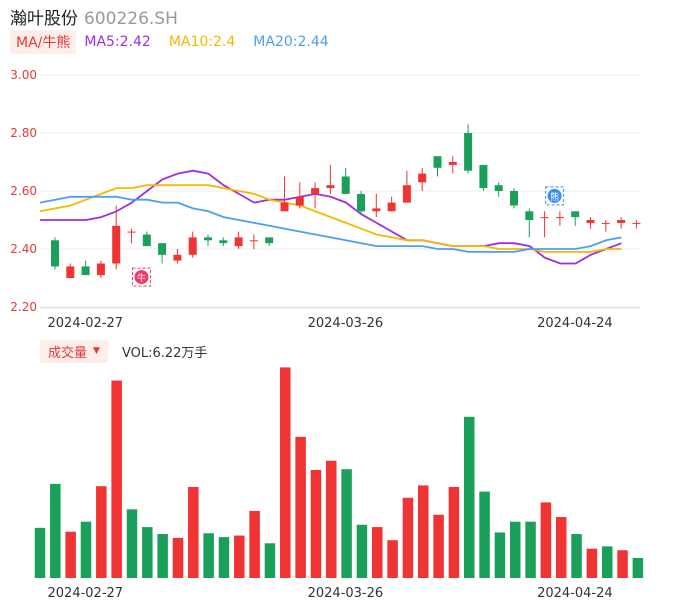  I want to click on volume-indicator-label: 成交量, so click(68, 353).